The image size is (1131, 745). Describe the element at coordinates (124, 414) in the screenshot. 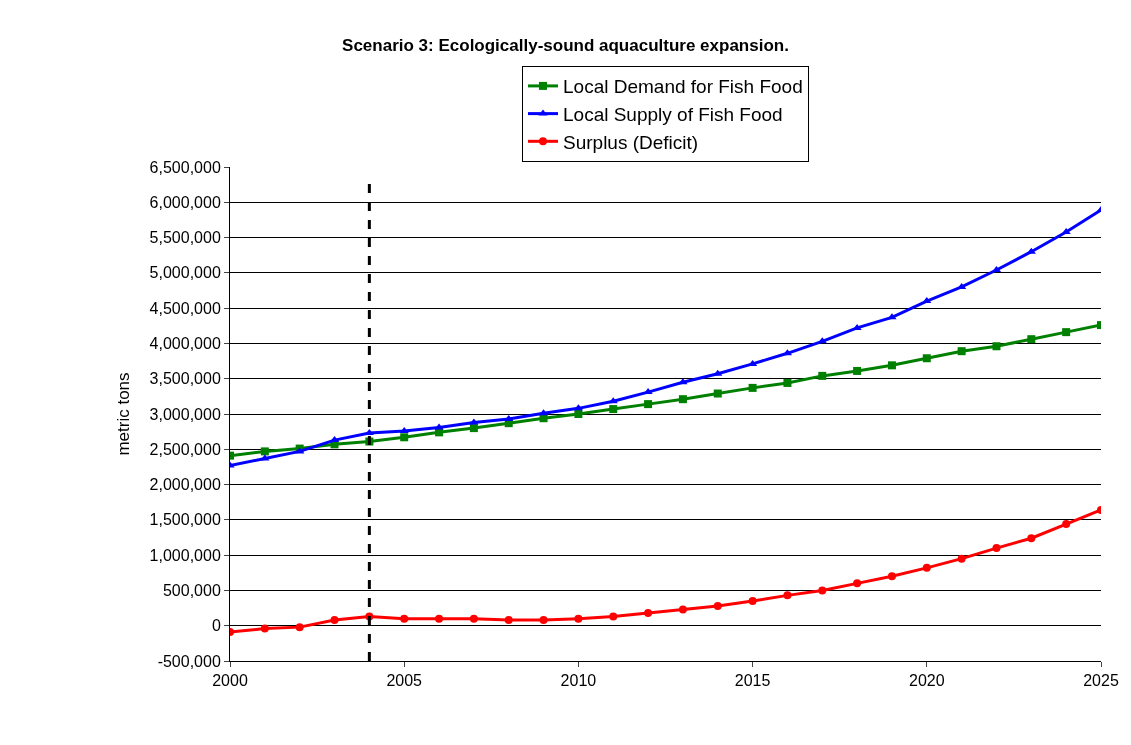

I see `y-axis-title: metric tons` at that location.